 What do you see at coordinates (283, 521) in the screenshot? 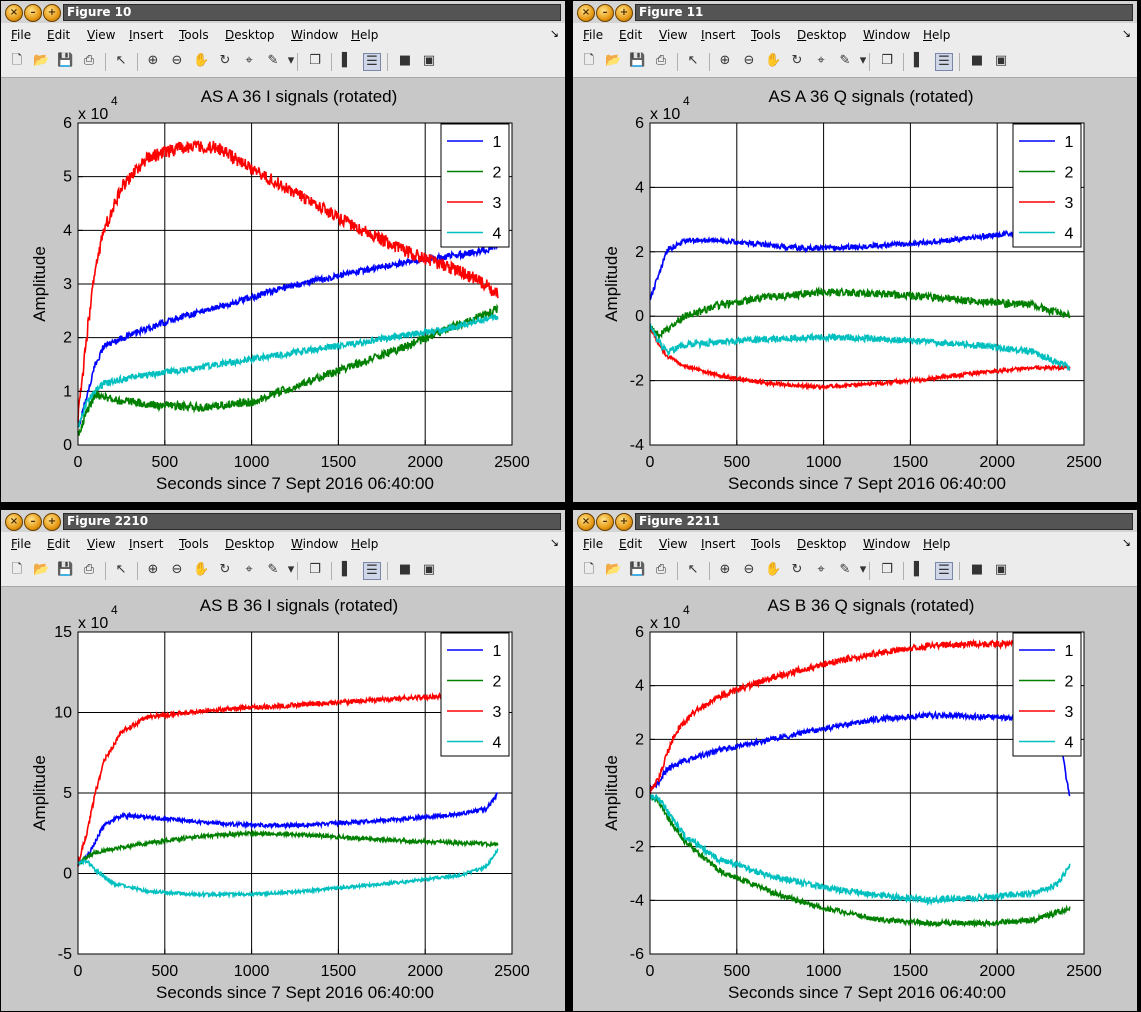
I see `window-titlebar: × – + Figure 2210` at bounding box center [283, 521].